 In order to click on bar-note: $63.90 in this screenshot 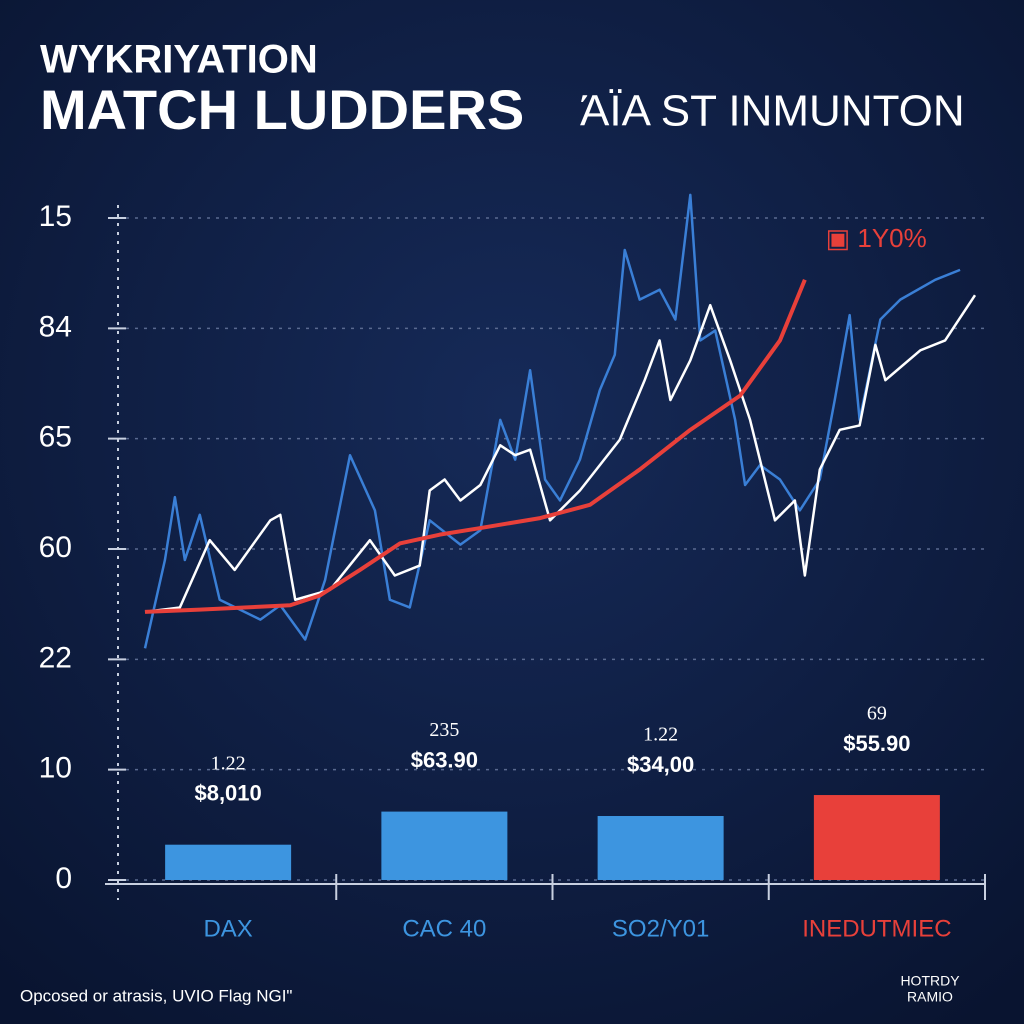, I will do `click(444, 759)`.